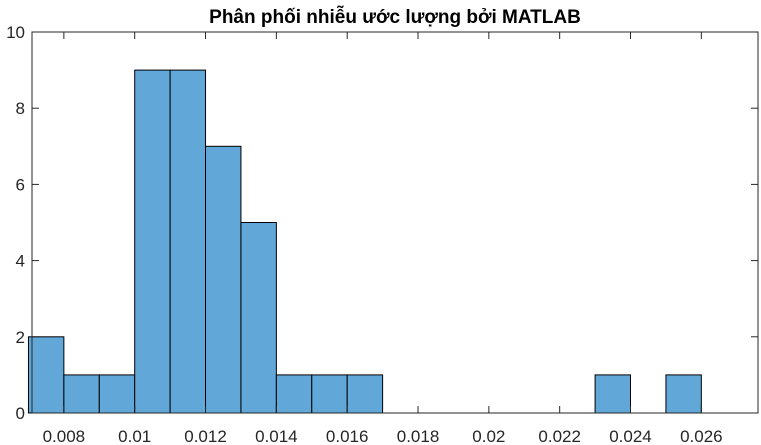 This screenshot has height=445, width=761. I want to click on y-tick-label: 2, so click(20, 337).